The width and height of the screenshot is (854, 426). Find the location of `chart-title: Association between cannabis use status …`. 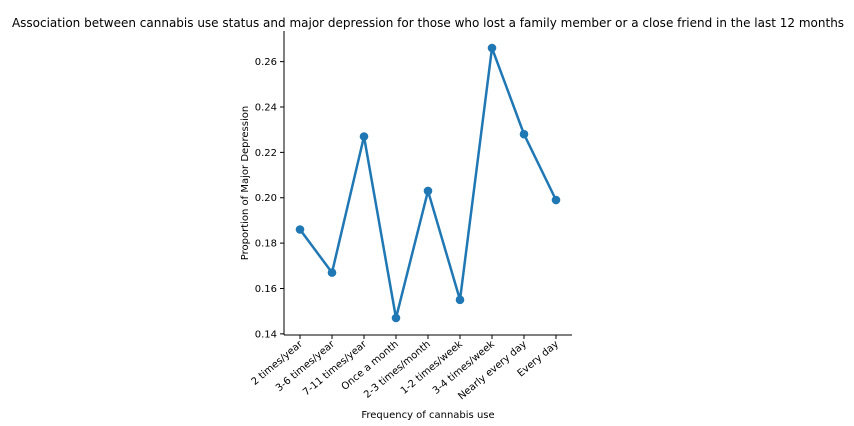

chart-title: Association between cannabis use status … is located at coordinates (428, 23).